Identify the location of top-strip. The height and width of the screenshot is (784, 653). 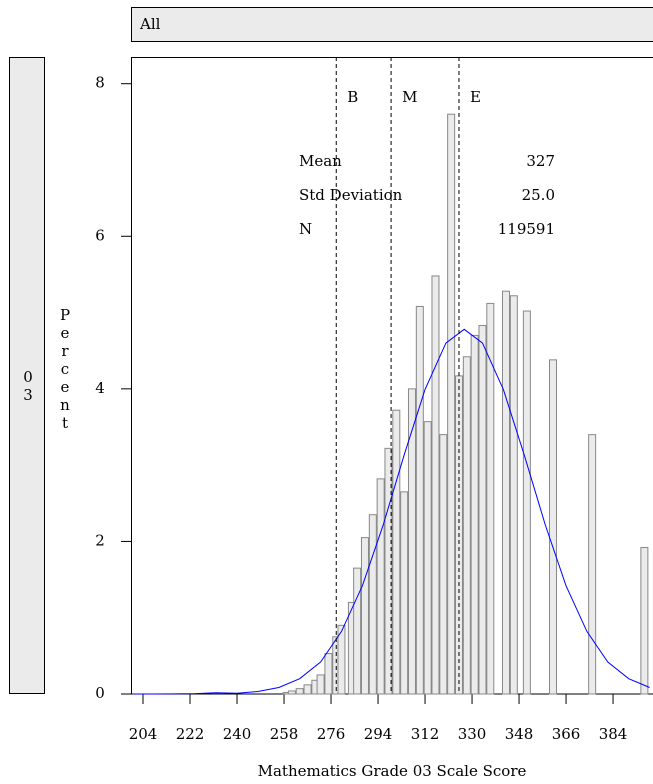
(392, 24).